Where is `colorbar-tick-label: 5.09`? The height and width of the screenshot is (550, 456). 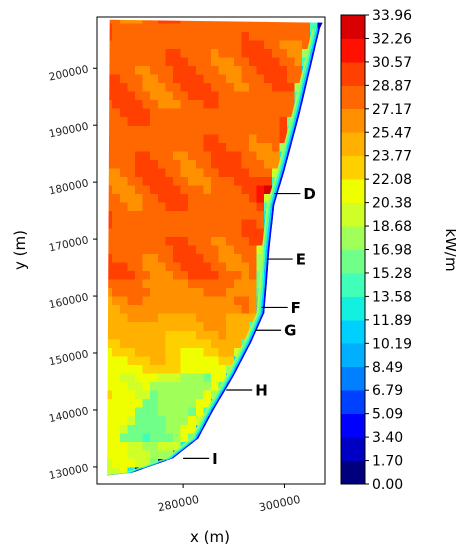
colorbar-tick-label: 5.09 is located at coordinates (387, 415).